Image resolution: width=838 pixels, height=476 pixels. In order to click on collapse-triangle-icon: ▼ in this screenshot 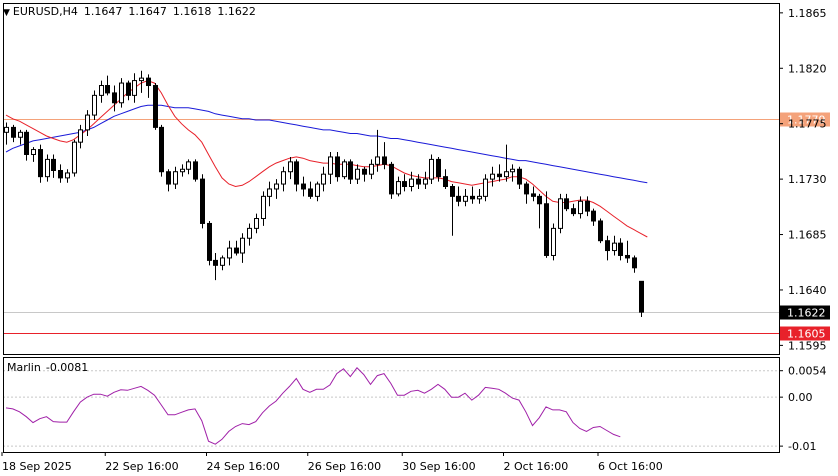, I will do `click(6, 13)`.